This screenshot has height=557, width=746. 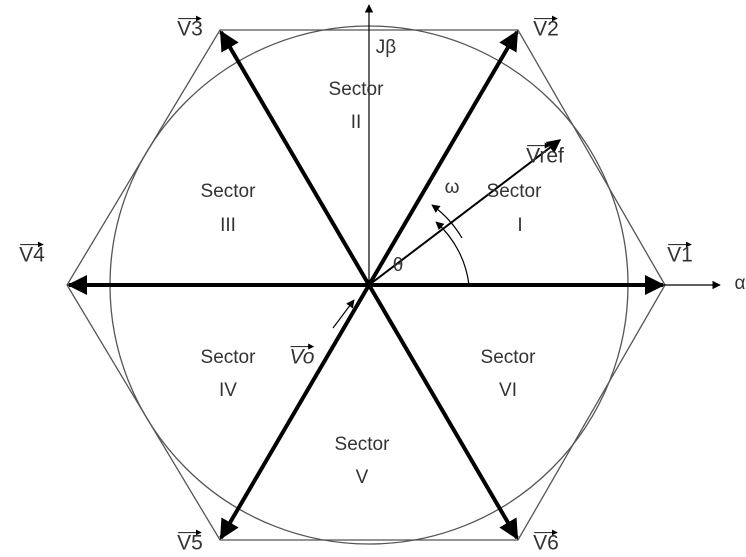 What do you see at coordinates (740, 283) in the screenshot?
I see `alpha-label: α` at bounding box center [740, 283].